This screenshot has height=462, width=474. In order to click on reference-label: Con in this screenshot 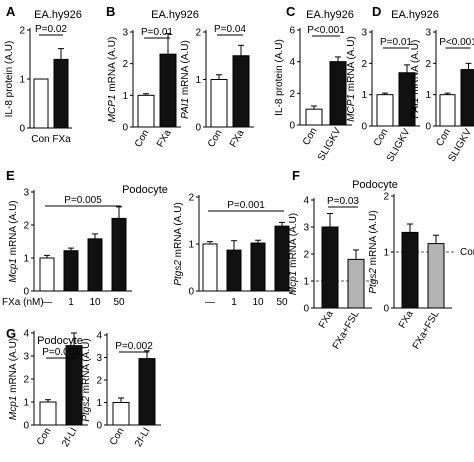, I will do `click(467, 252)`.